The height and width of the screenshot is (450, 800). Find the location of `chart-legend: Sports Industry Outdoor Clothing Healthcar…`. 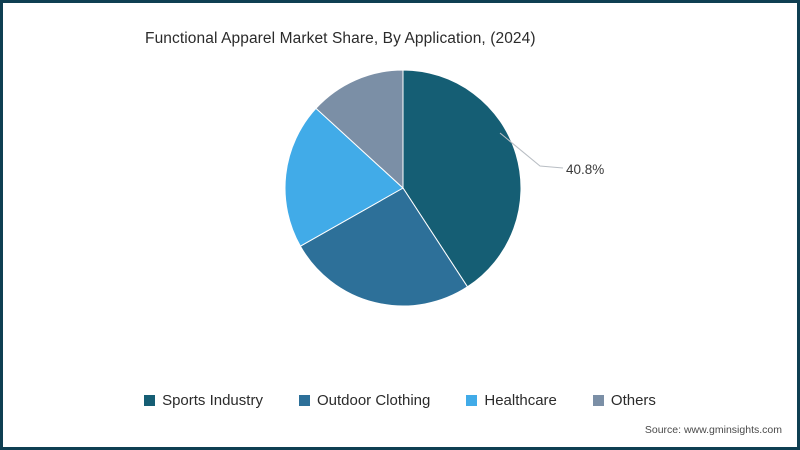

chart-legend: Sports Industry Outdoor Clothing Healthcar… is located at coordinates (400, 400).